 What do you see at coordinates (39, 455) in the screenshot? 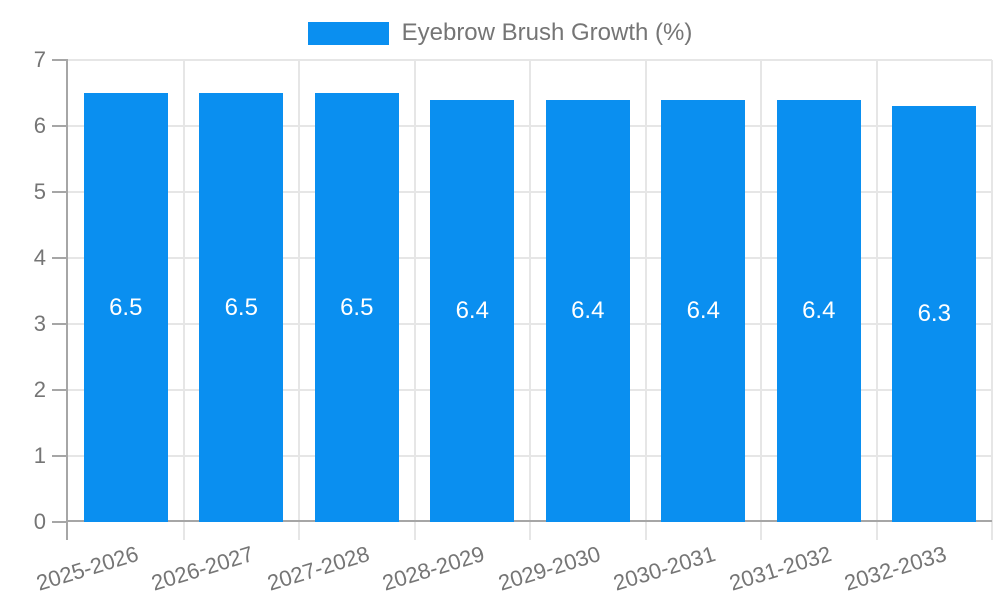
I see `y-axis-label: 1` at bounding box center [39, 455].